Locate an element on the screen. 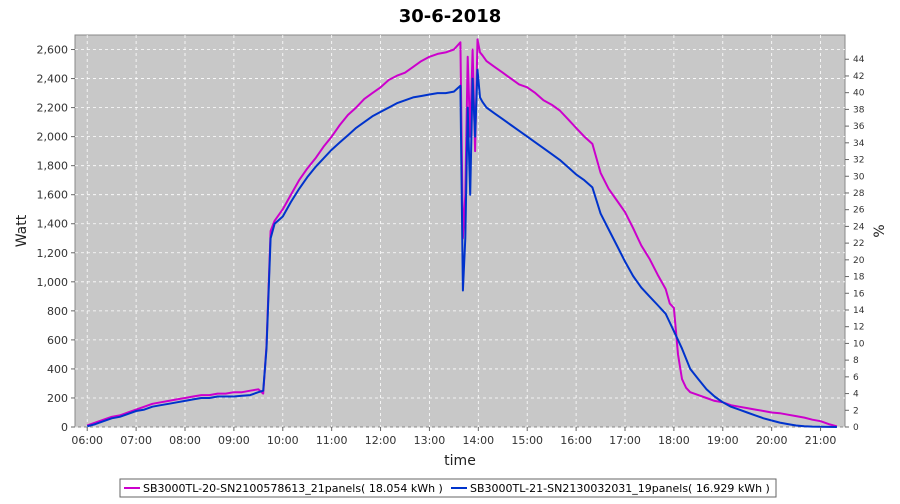 This screenshot has width=900, height=504. x-tick-label: 11:00 is located at coordinates (332, 440).